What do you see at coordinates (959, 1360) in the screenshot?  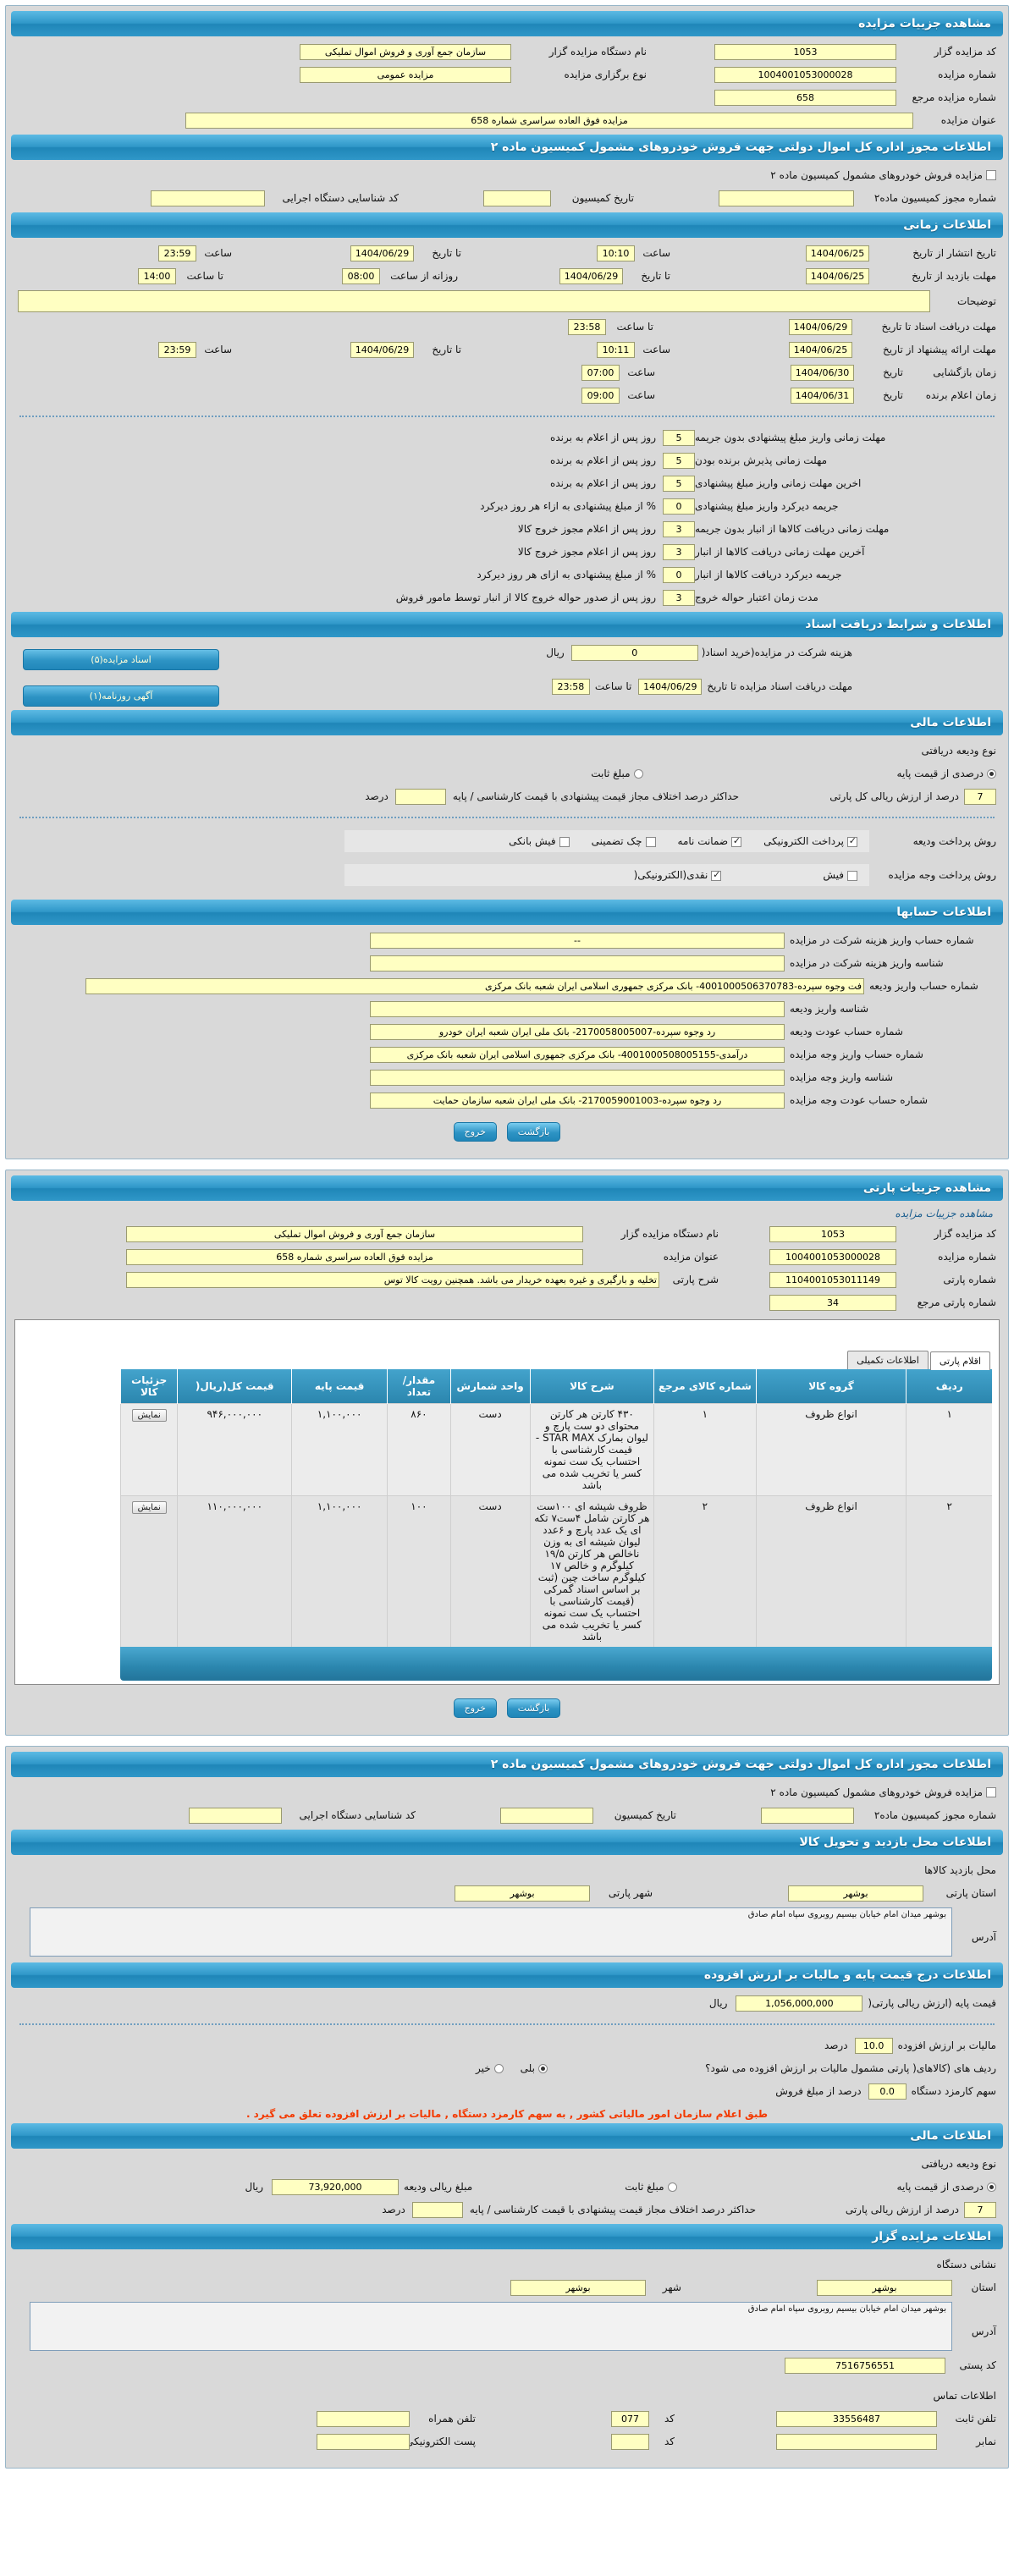 I see `tab-party-items: اقلام پارتی` at bounding box center [959, 1360].